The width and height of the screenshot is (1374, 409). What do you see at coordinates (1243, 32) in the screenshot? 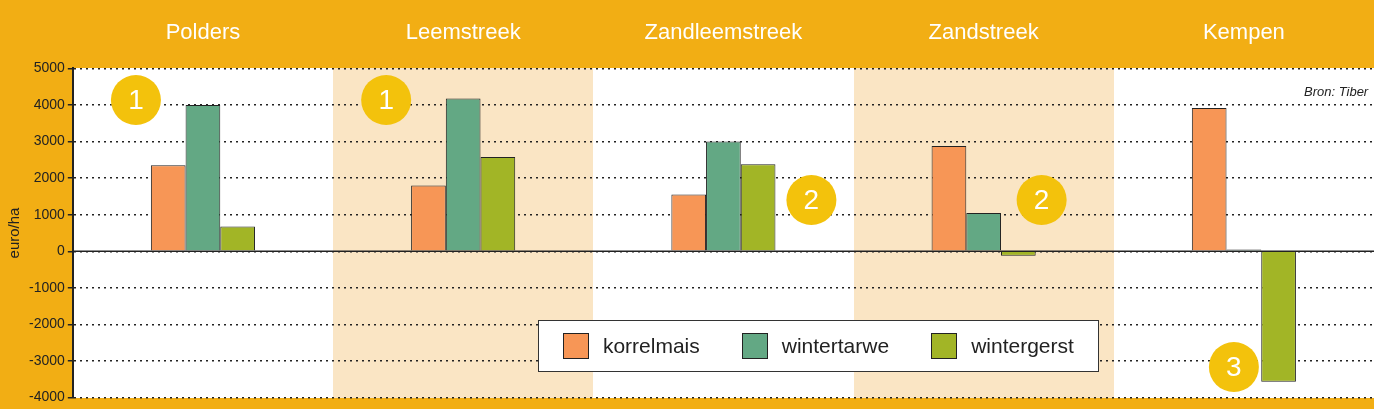
I see `x-tick-label: Kempen` at bounding box center [1243, 32].